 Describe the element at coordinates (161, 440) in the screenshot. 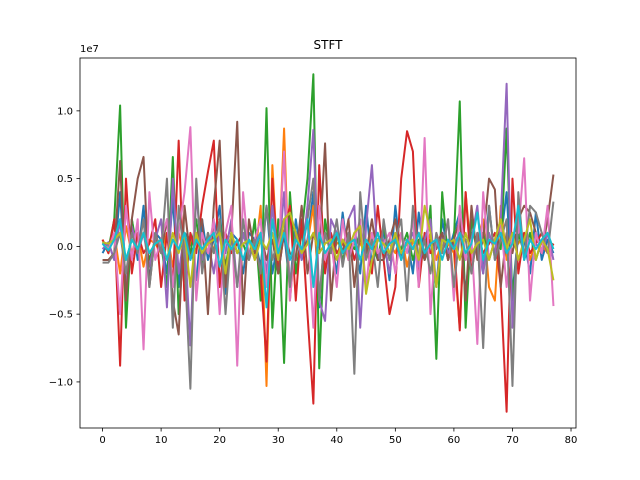

I see `x-tick-label: 10` at that location.